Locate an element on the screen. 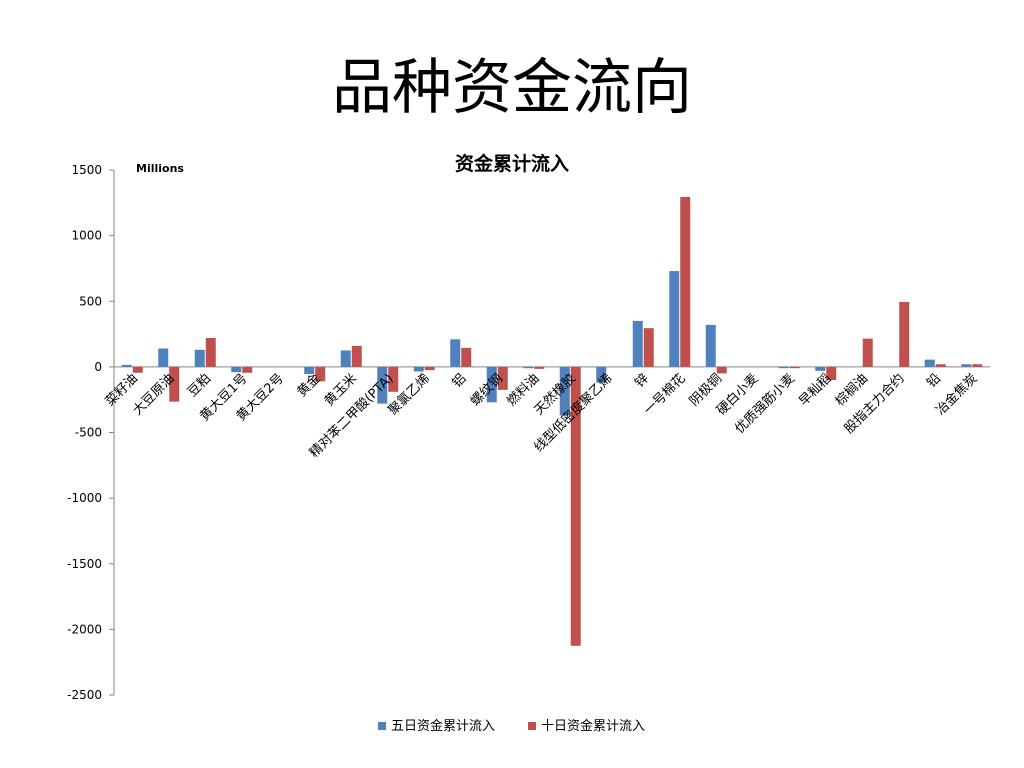  category-label: 铅 is located at coordinates (934, 381).